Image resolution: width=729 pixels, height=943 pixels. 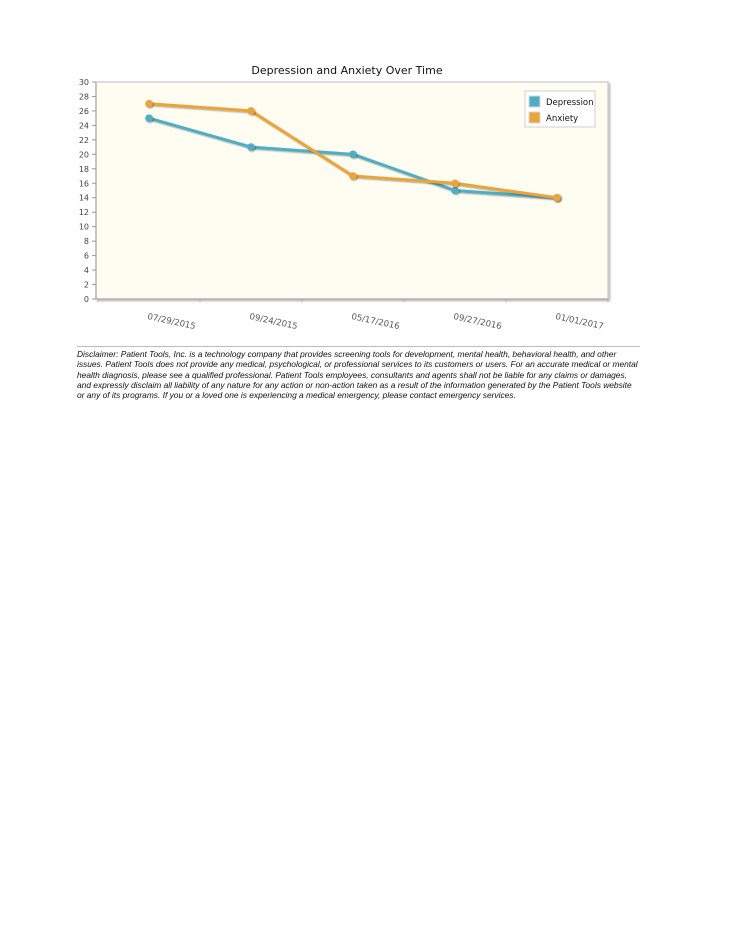 What do you see at coordinates (86, 299) in the screenshot?
I see `y-tick-label: 0` at bounding box center [86, 299].